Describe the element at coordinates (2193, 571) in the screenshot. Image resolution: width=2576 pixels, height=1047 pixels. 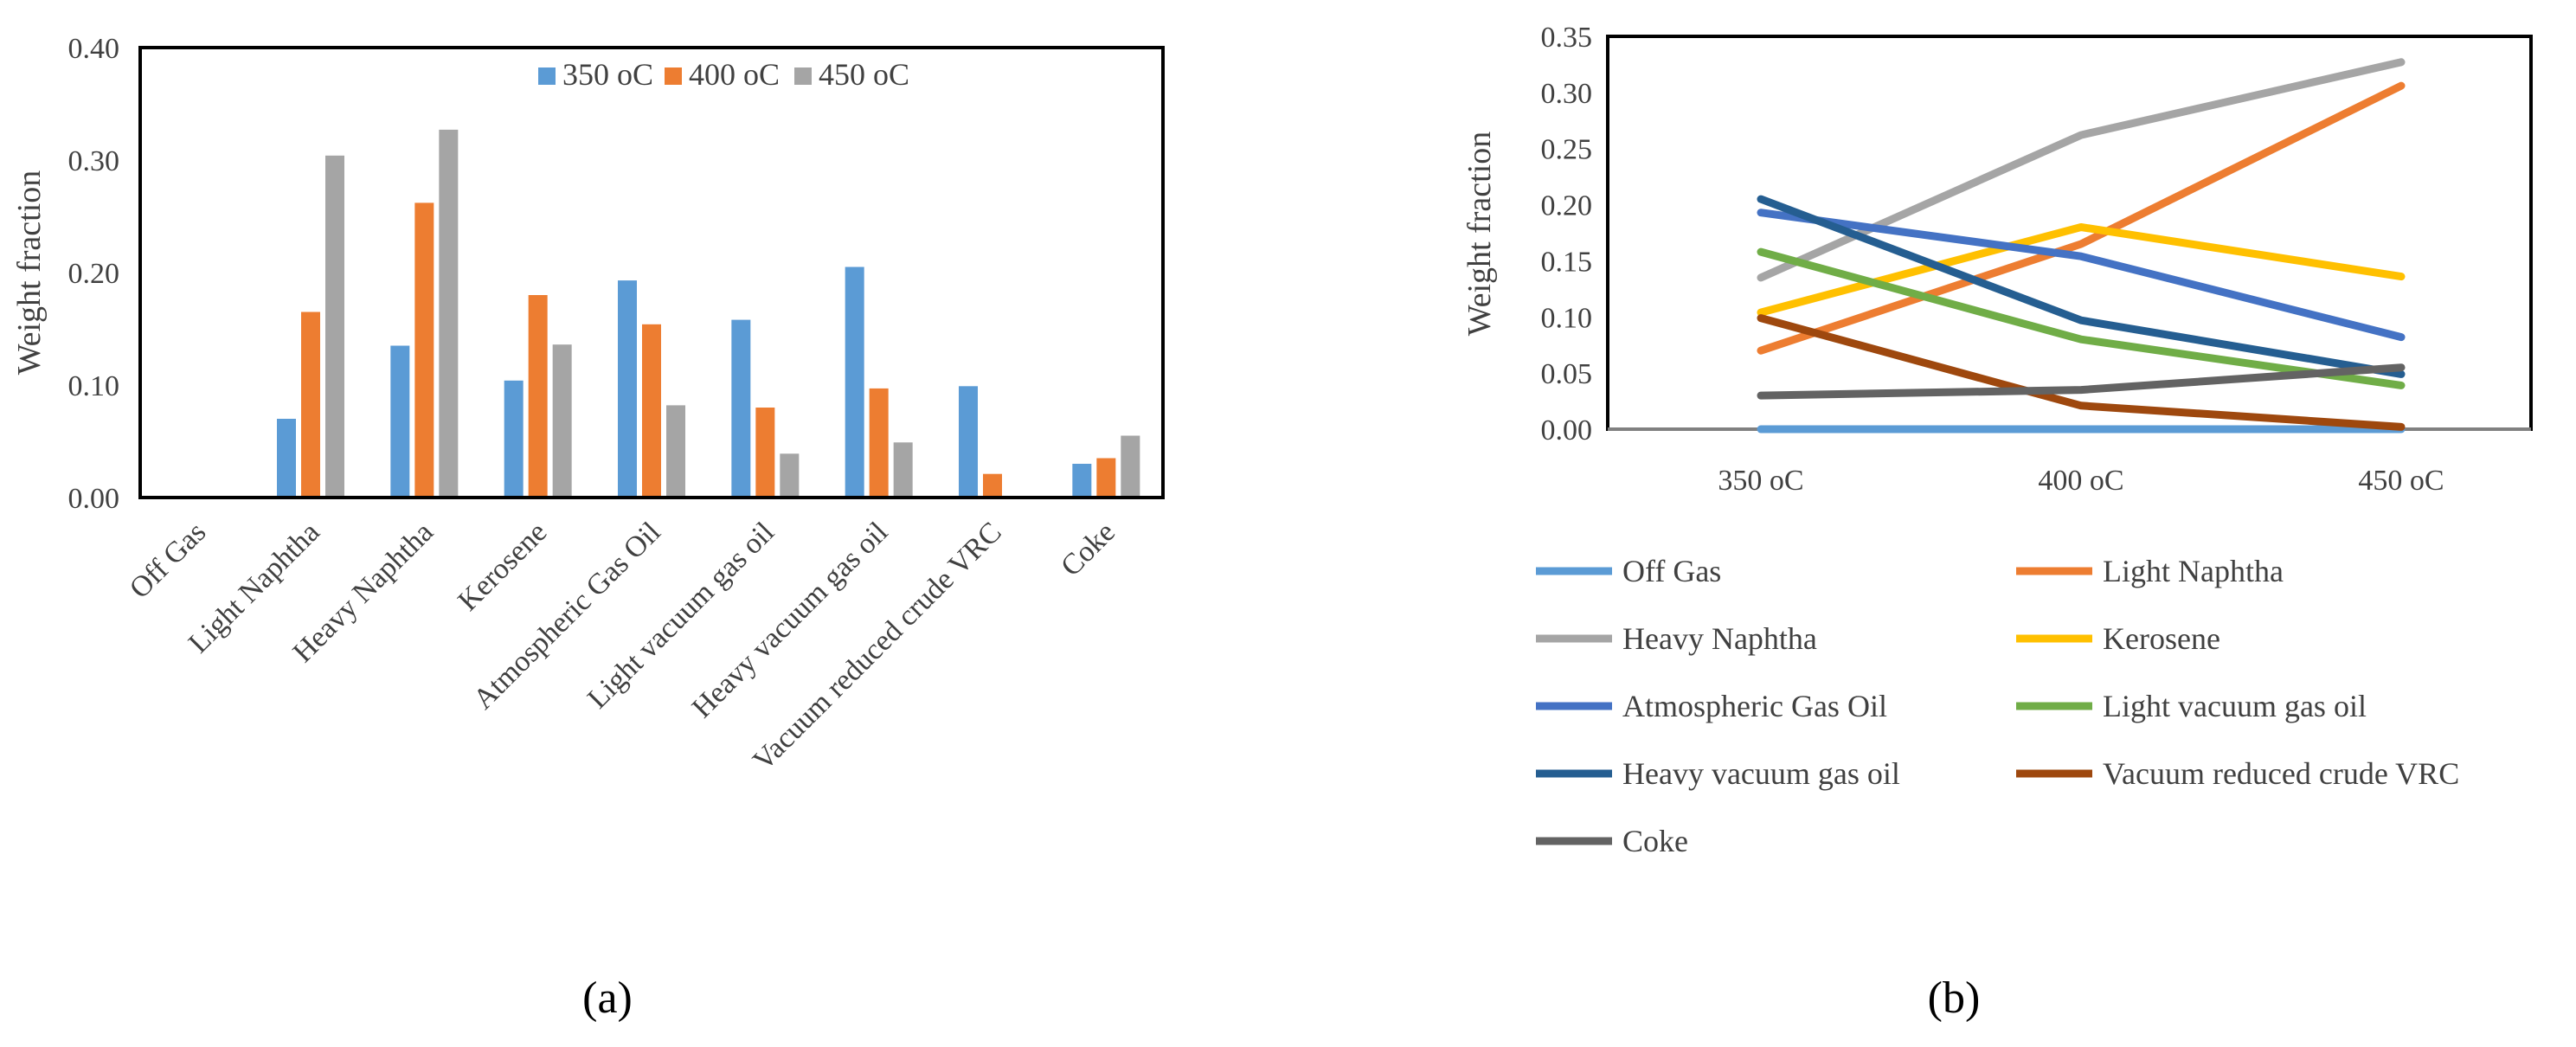
I see `legend-label-light-naphtha: Light Naphtha` at that location.